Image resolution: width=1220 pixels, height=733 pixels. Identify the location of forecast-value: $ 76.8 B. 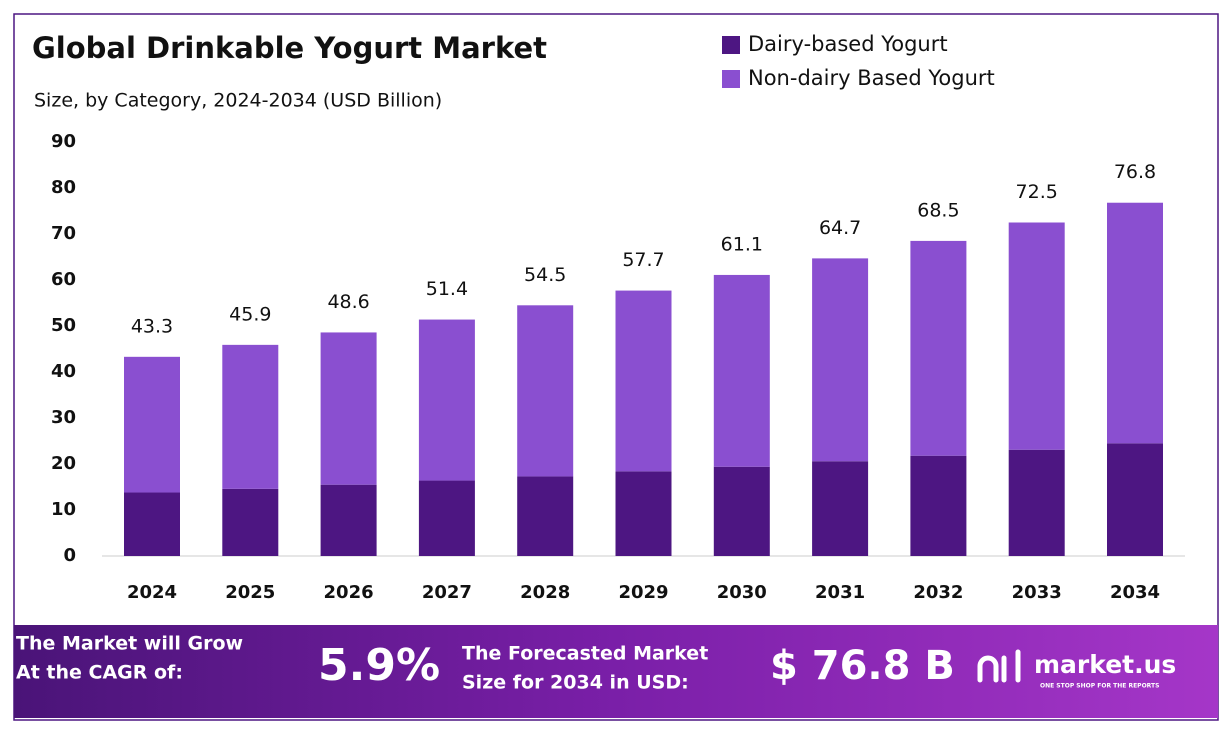
(862, 666).